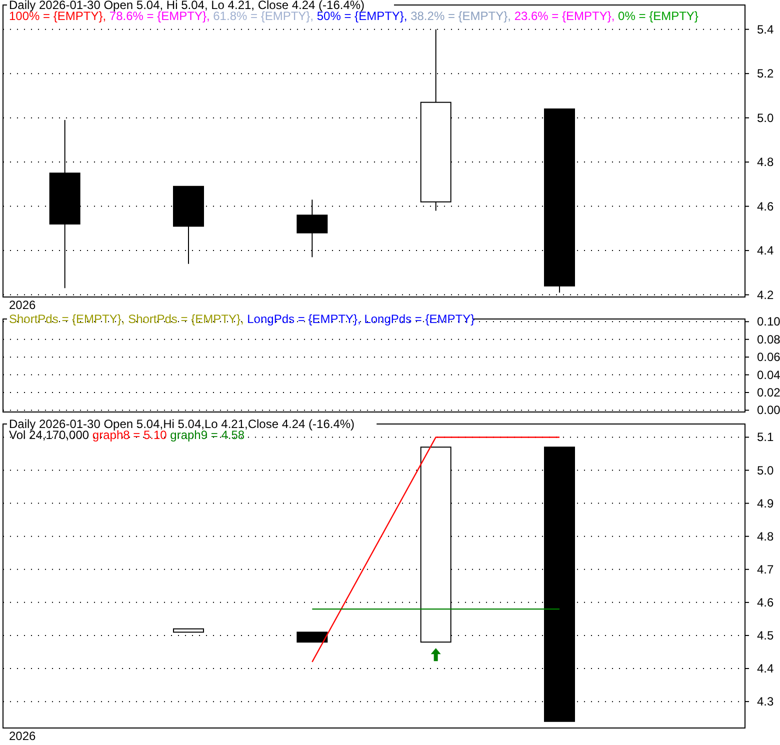 The height and width of the screenshot is (745, 780). Describe the element at coordinates (765, 701) in the screenshot. I see `y-tick-label: 4.3` at that location.